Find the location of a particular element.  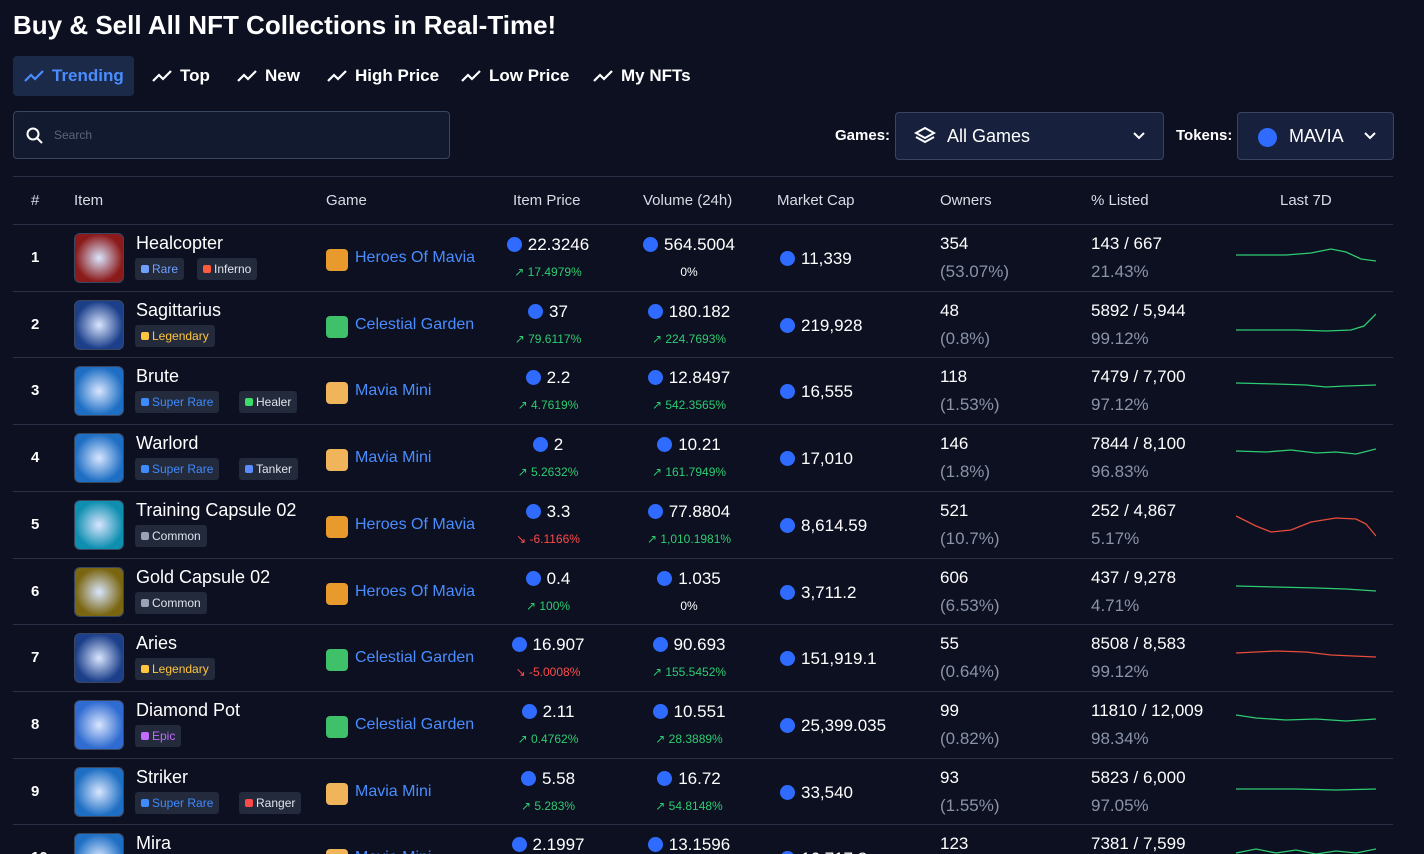

search-box: Search is located at coordinates (231, 135).